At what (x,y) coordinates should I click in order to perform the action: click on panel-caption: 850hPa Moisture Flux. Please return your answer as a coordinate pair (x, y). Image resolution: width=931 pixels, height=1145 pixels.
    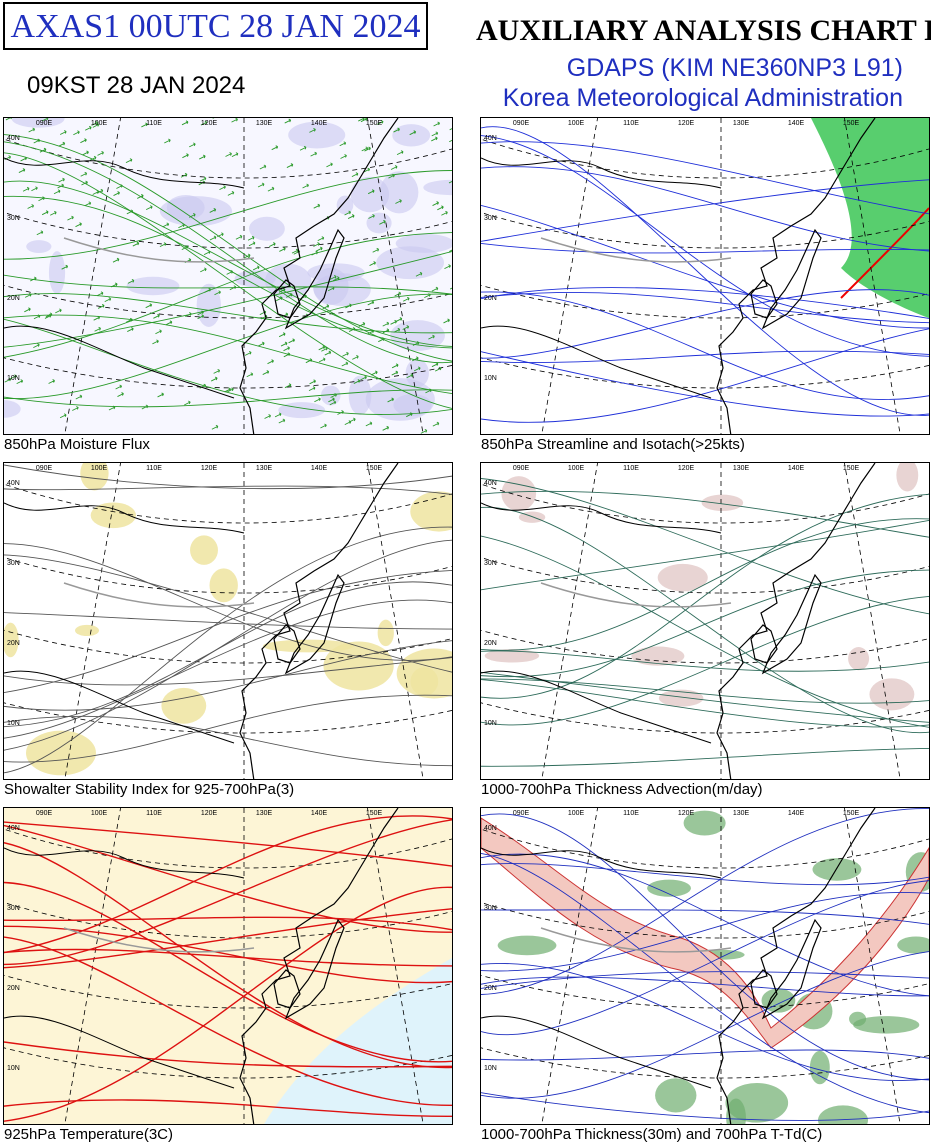
    Looking at the image, I should click on (77, 444).